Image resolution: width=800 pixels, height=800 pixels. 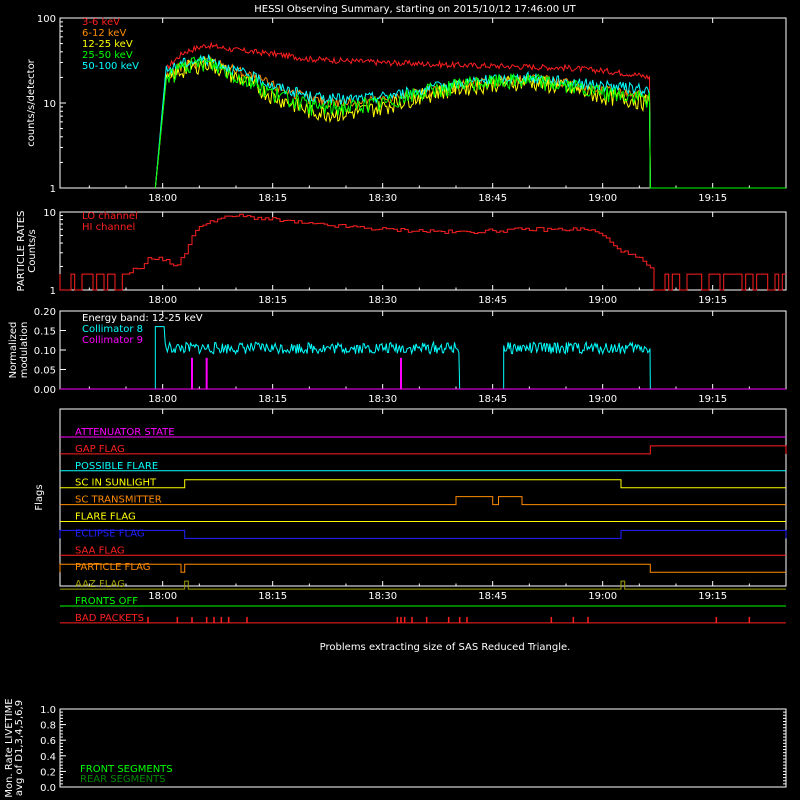 What do you see at coordinates (108, 227) in the screenshot?
I see `particle-rates-legend-entry: HI channel` at bounding box center [108, 227].